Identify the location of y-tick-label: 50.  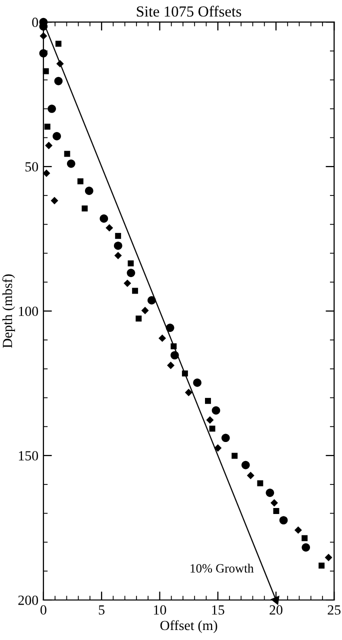
(31, 167).